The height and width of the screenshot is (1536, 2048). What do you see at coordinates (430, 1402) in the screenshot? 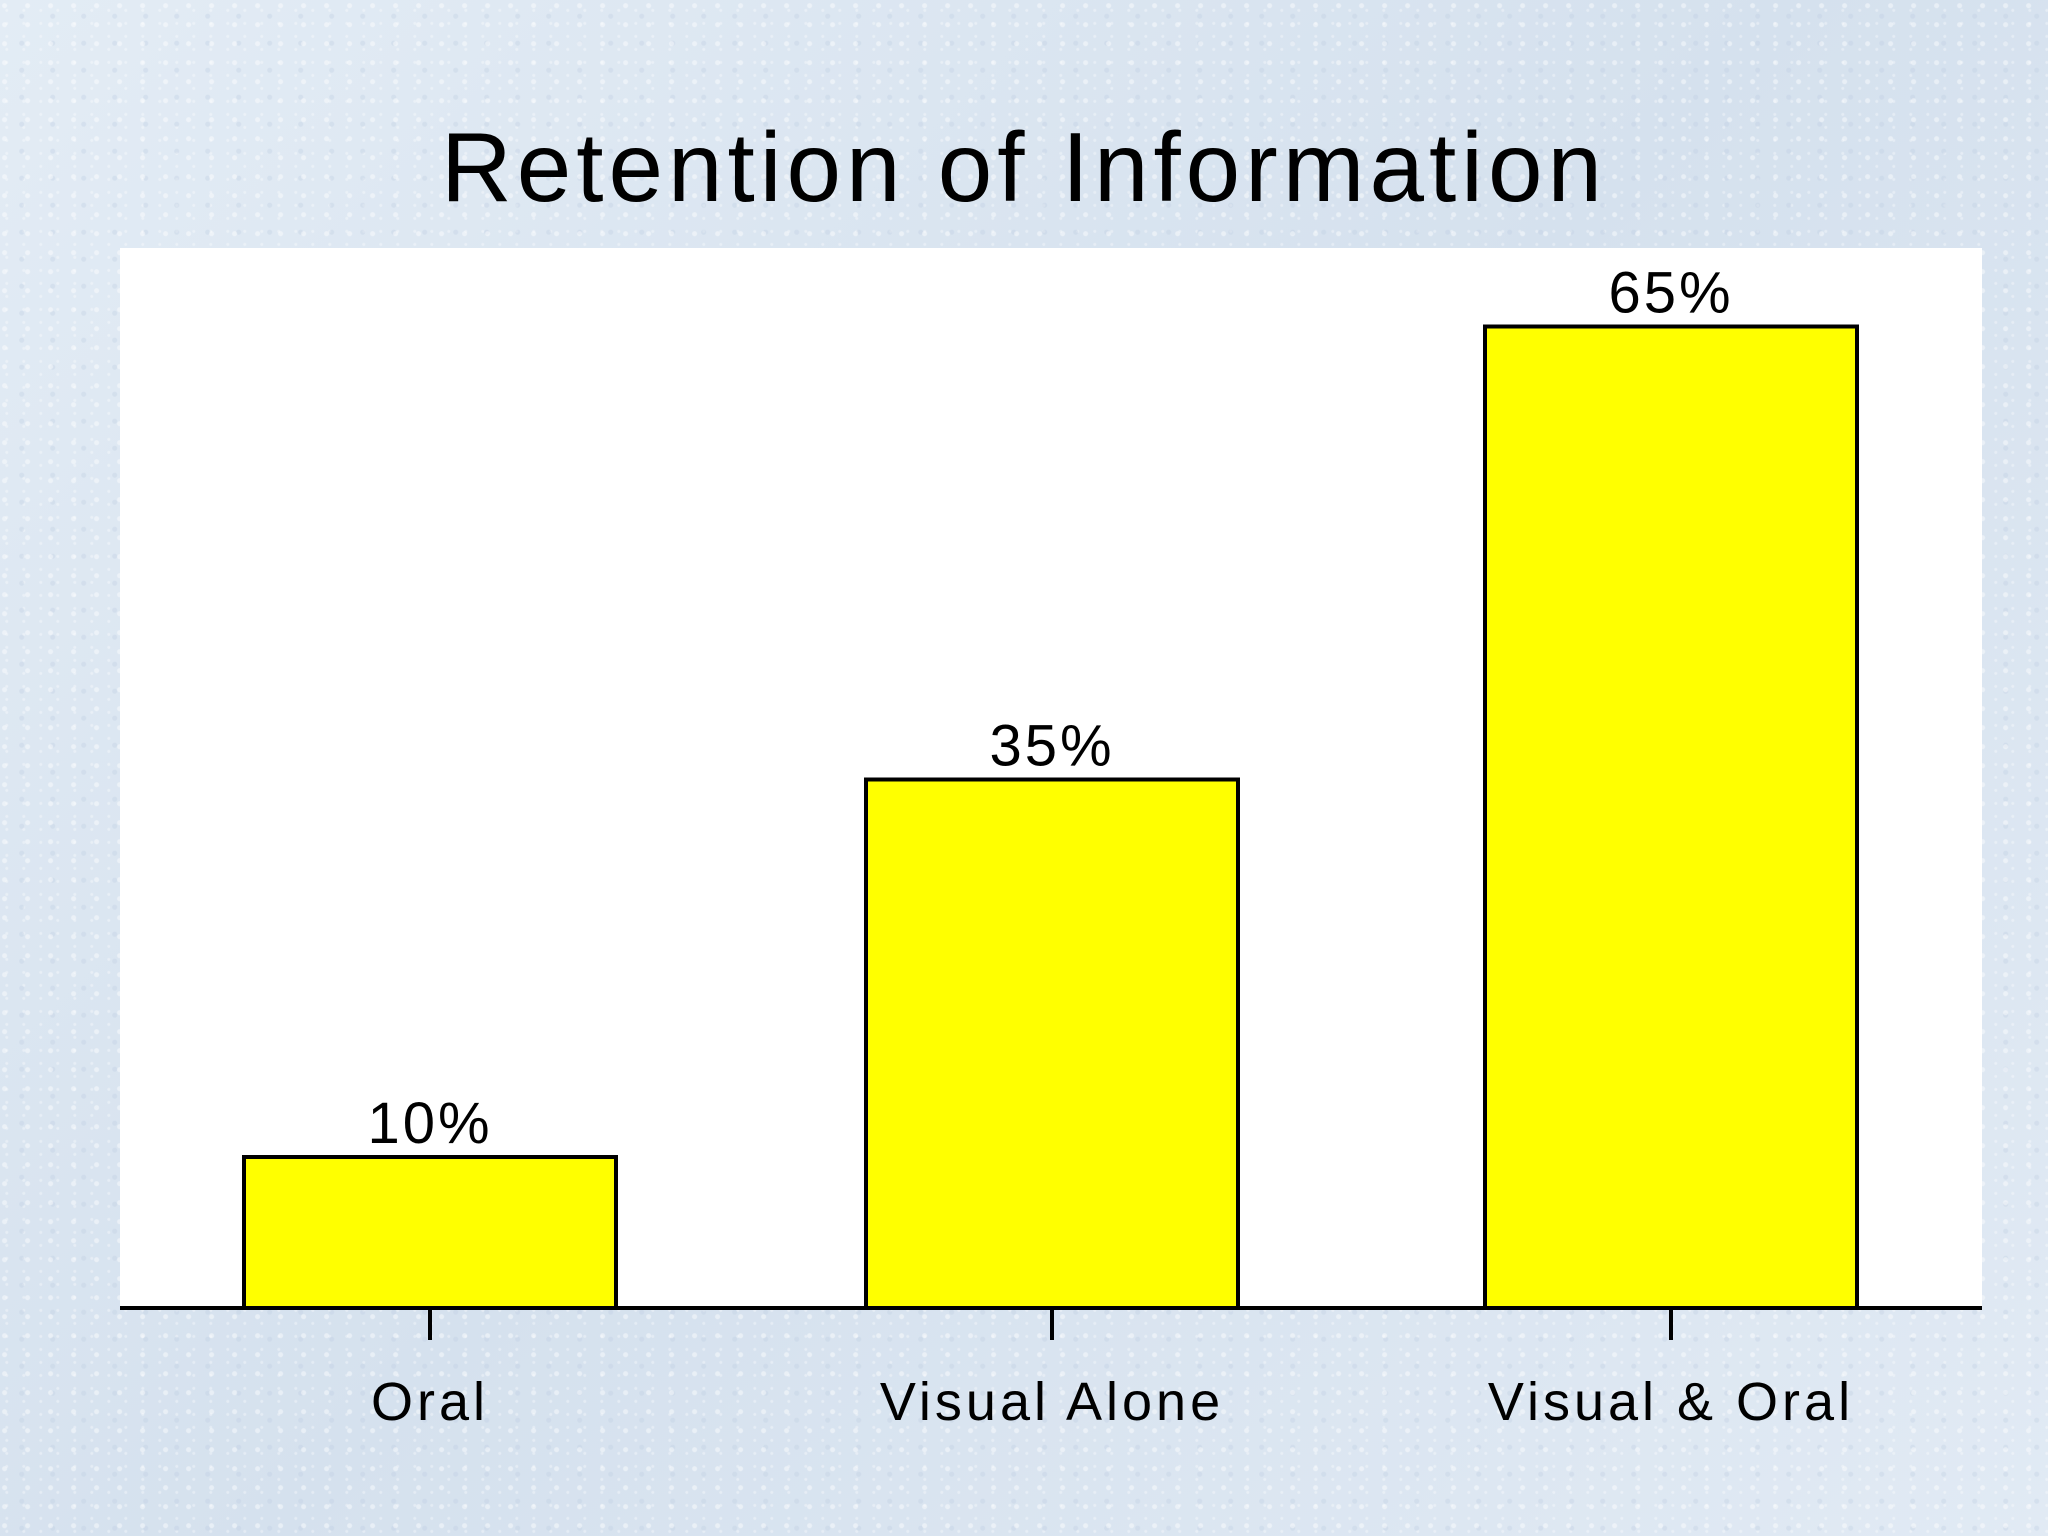
I see `x-tick-label: Oral` at bounding box center [430, 1402].